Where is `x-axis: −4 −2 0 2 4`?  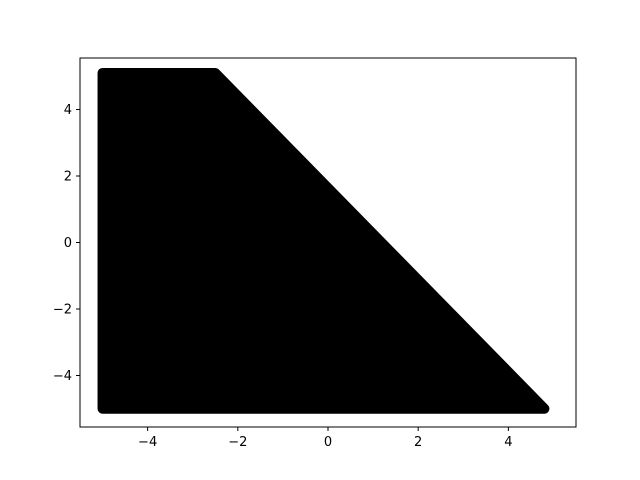
x-axis: −4 −2 0 2 4 is located at coordinates (325, 438).